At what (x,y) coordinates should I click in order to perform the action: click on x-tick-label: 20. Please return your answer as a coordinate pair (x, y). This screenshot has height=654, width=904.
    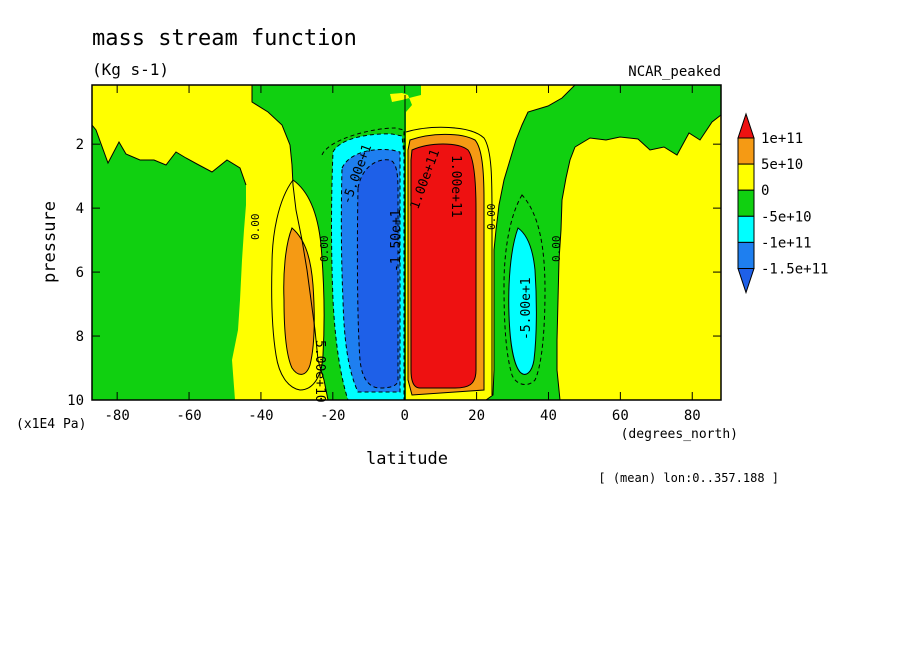
    Looking at the image, I should click on (476, 416).